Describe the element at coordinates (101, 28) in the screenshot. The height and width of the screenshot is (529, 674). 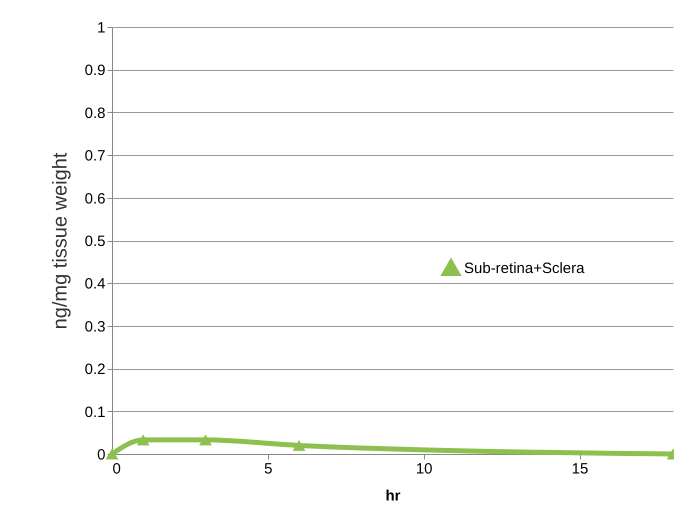
I see `y-tick-label: 1` at that location.